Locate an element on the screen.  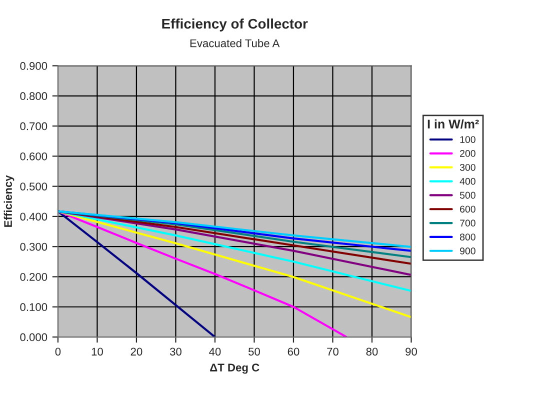
x-axis-title: ΔT Deg C is located at coordinates (235, 369).